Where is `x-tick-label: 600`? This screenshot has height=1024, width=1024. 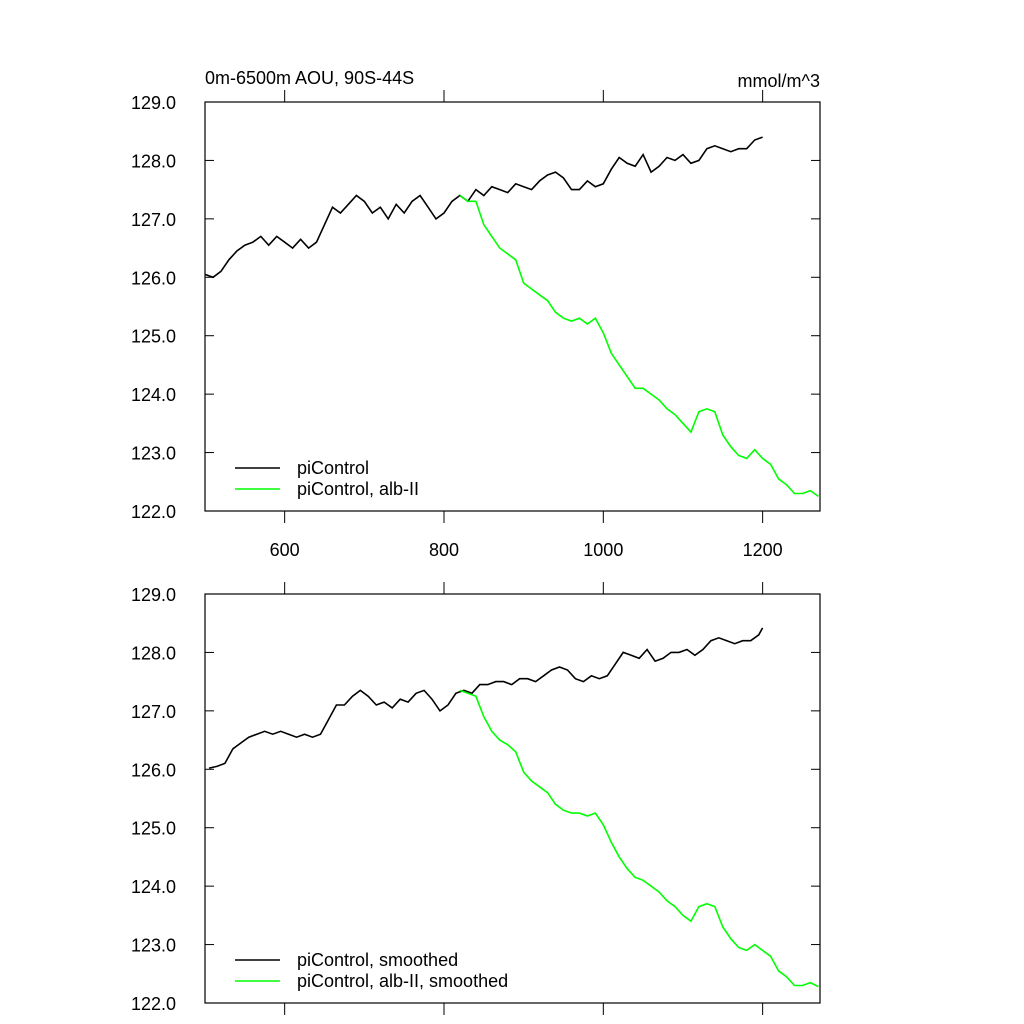 x-tick-label: 600 is located at coordinates (285, 550).